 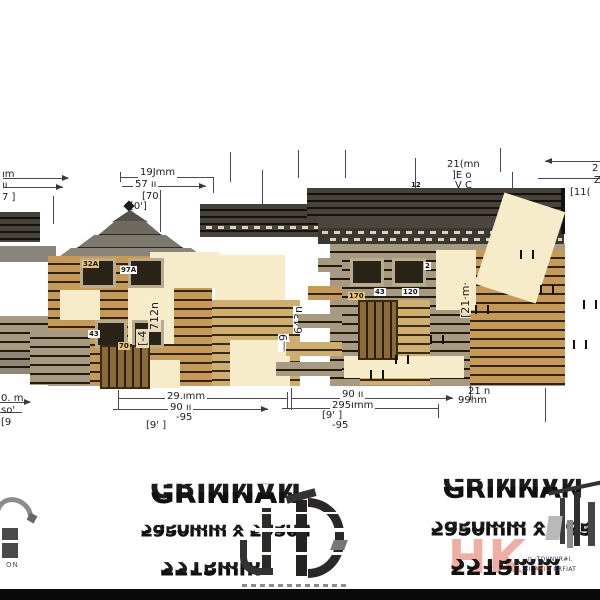 What do you see at coordinates (20, 227) in the screenshot?
I see `ghost-roof-slab-left-edge` at bounding box center [20, 227].